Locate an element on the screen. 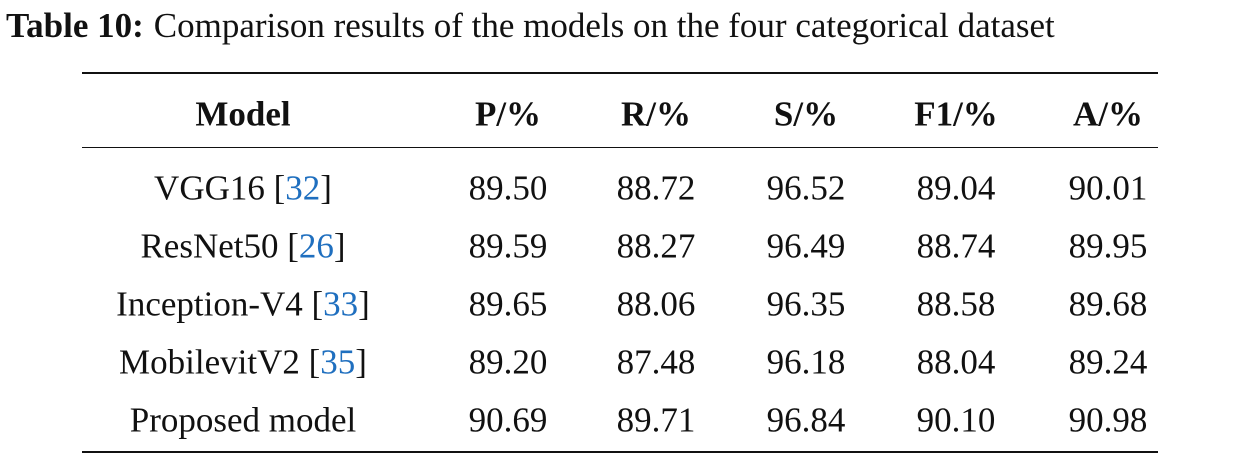  header-cell: Model is located at coordinates (243, 114).